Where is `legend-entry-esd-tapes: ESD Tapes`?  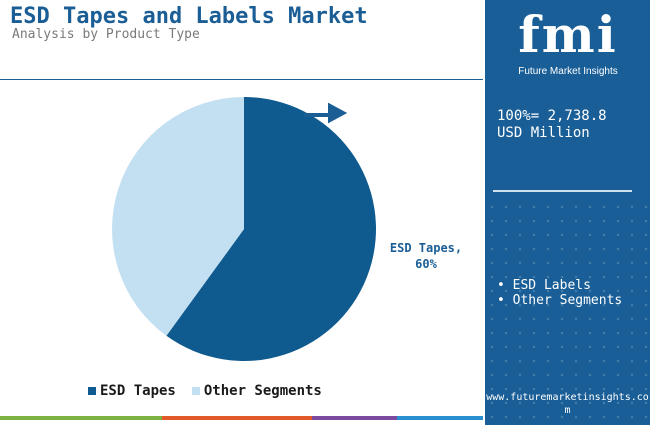 legend-entry-esd-tapes: ESD Tapes is located at coordinates (132, 391).